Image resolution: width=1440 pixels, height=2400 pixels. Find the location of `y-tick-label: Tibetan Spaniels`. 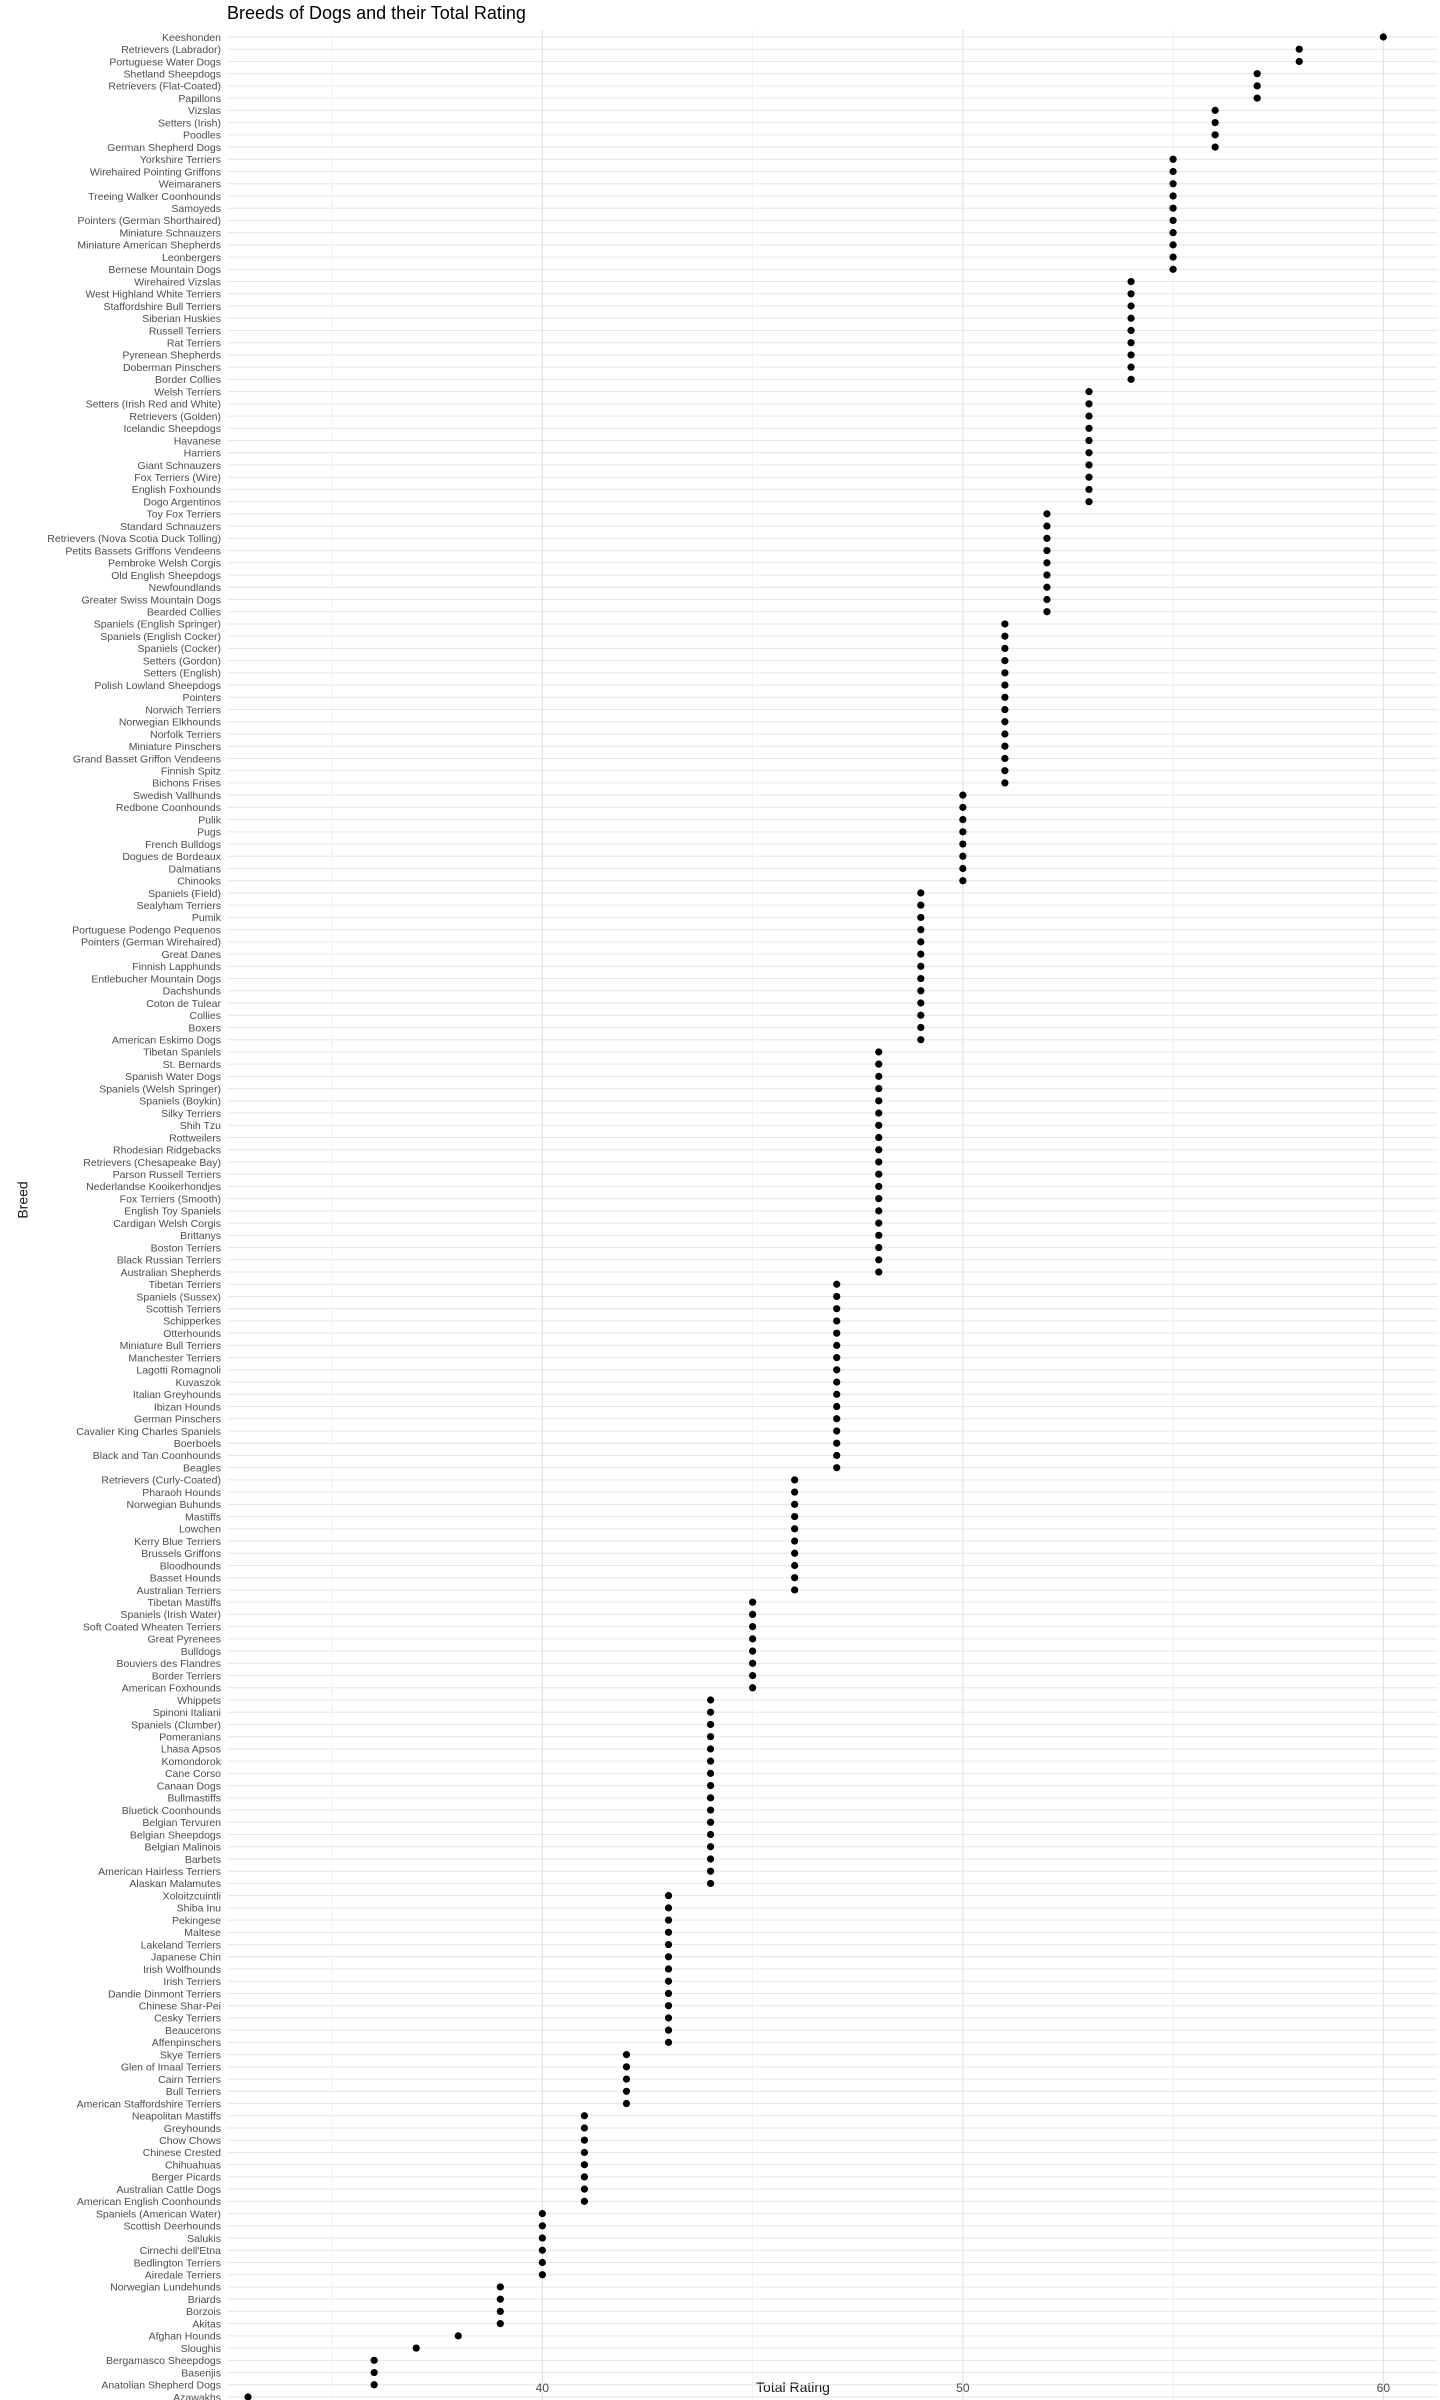

y-tick-label: Tibetan Spaniels is located at coordinates (182, 1053).